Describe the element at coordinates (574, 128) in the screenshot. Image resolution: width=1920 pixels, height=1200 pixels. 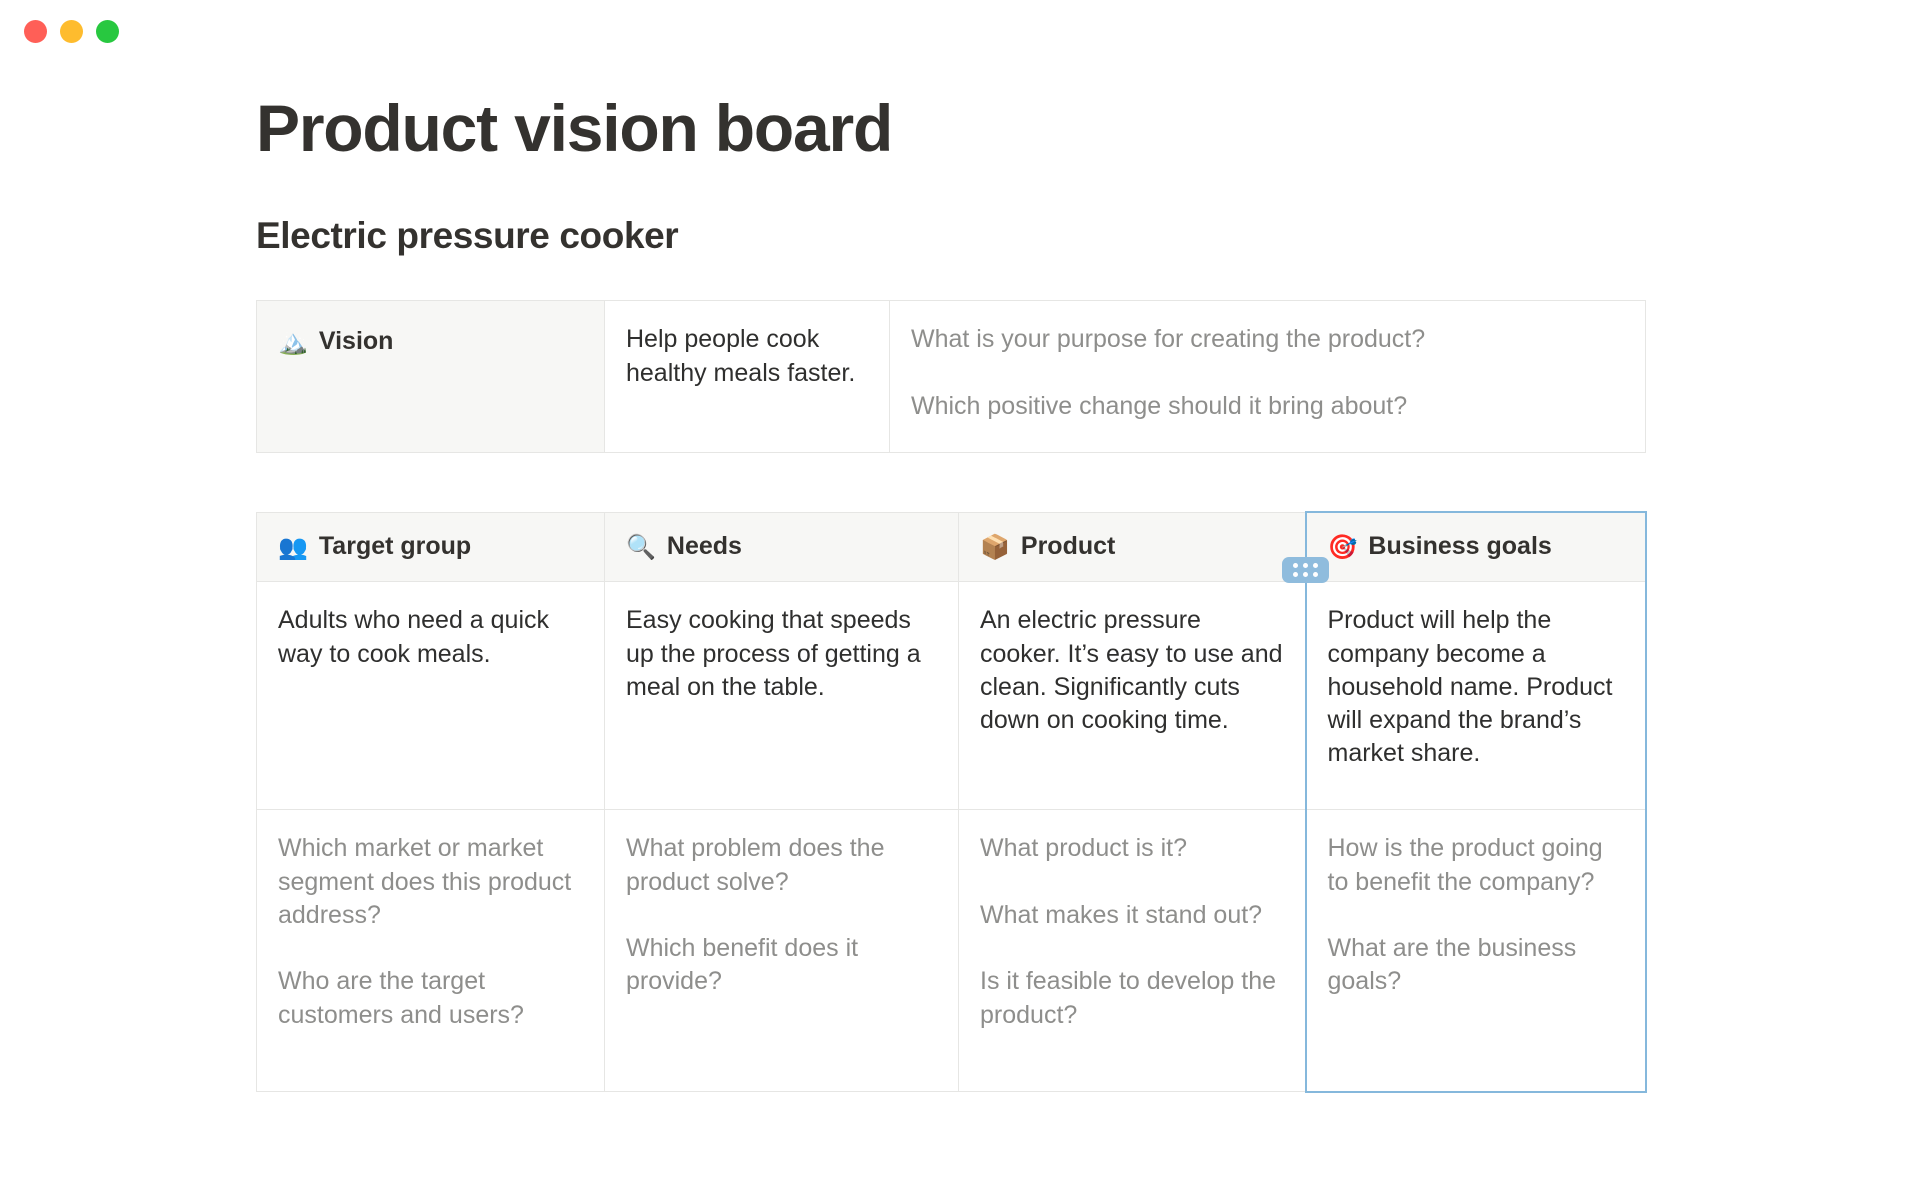
I see `page-title: Product vision board` at that location.